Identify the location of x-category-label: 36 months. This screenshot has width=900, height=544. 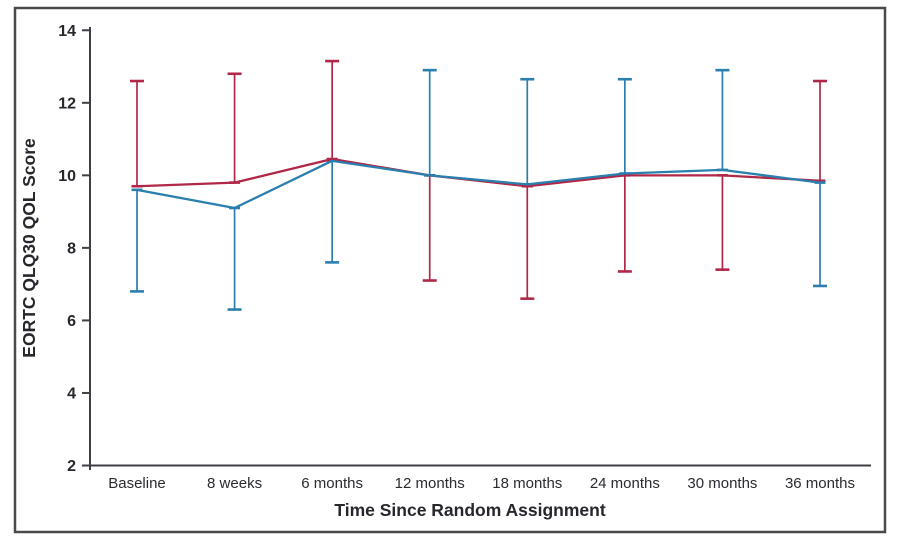
(820, 483).